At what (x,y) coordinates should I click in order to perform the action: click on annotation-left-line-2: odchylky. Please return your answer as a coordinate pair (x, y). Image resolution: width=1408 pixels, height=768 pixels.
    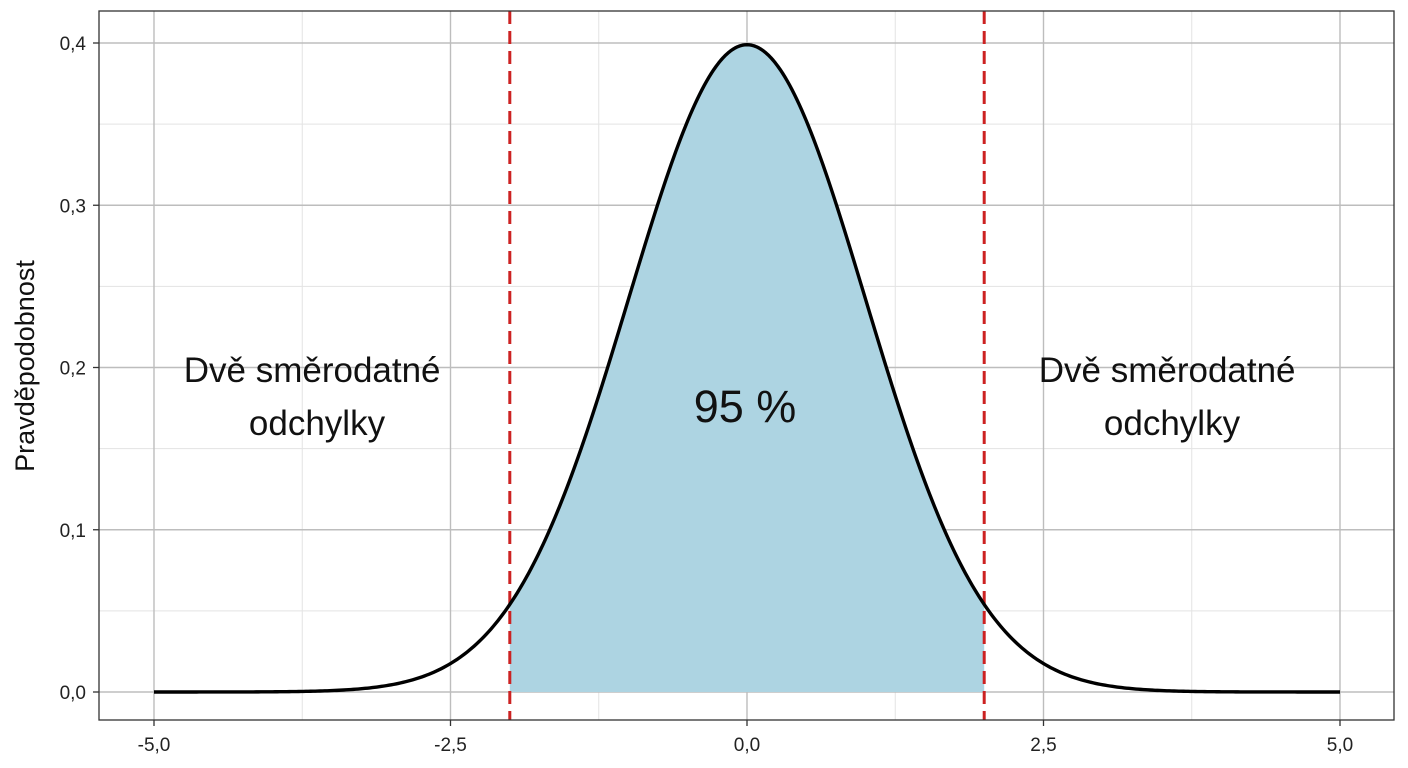
    Looking at the image, I should click on (317, 423).